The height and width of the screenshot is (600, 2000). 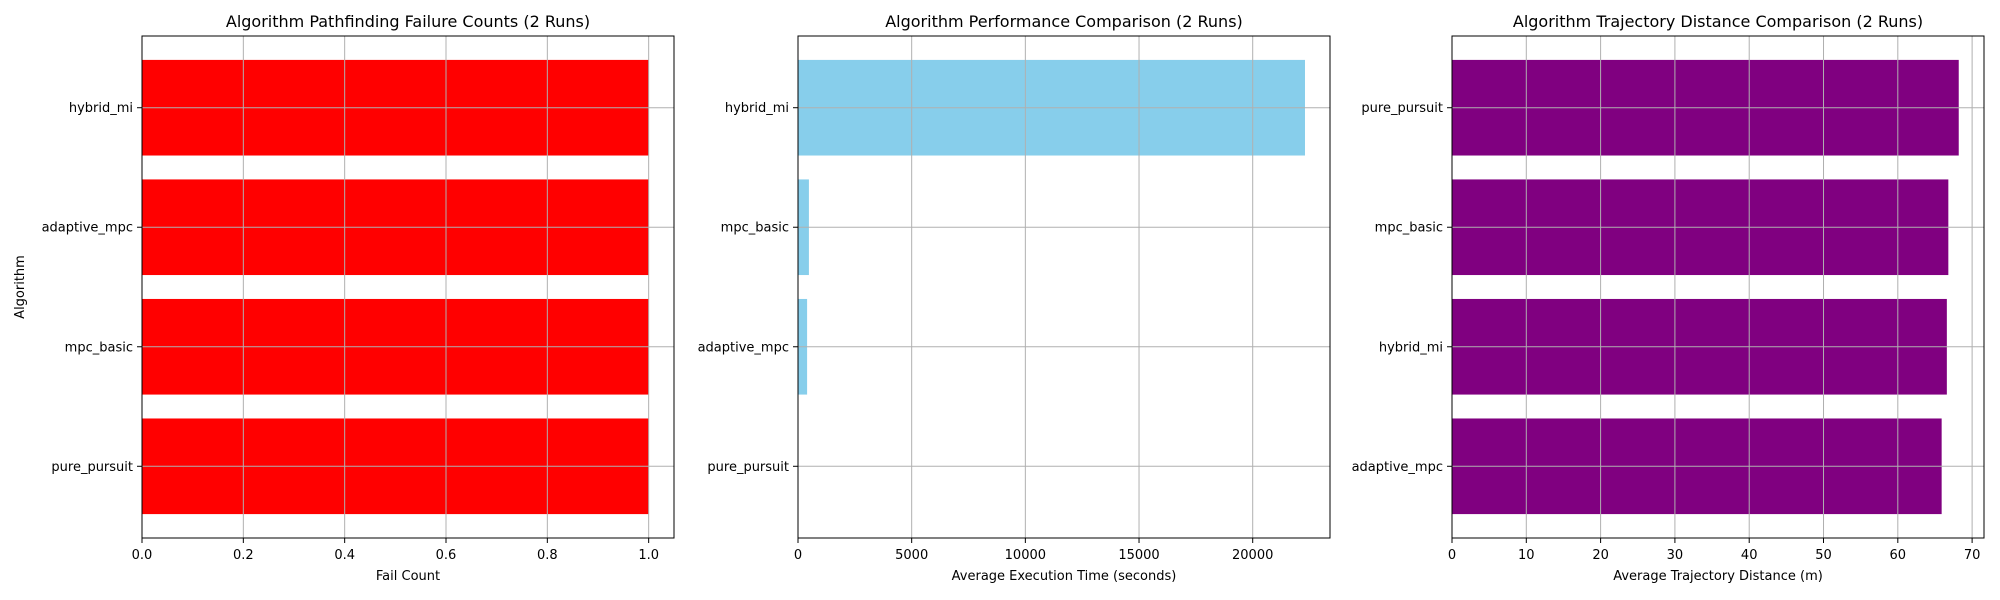 What do you see at coordinates (1025, 555) in the screenshot?
I see `x-tick-label: 10000` at bounding box center [1025, 555].